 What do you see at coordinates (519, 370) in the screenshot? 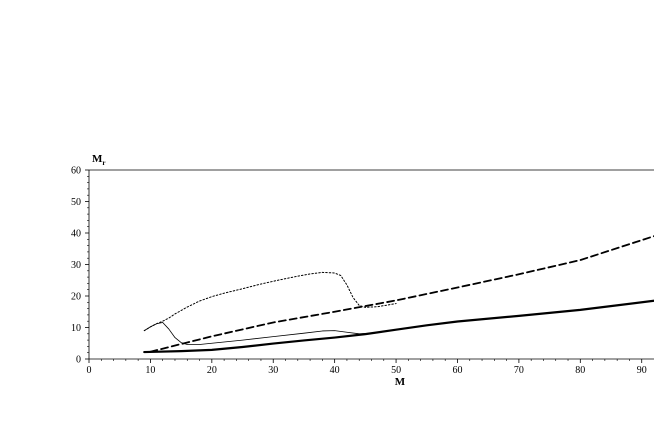
I see `x-tick-label: 70` at bounding box center [519, 370].